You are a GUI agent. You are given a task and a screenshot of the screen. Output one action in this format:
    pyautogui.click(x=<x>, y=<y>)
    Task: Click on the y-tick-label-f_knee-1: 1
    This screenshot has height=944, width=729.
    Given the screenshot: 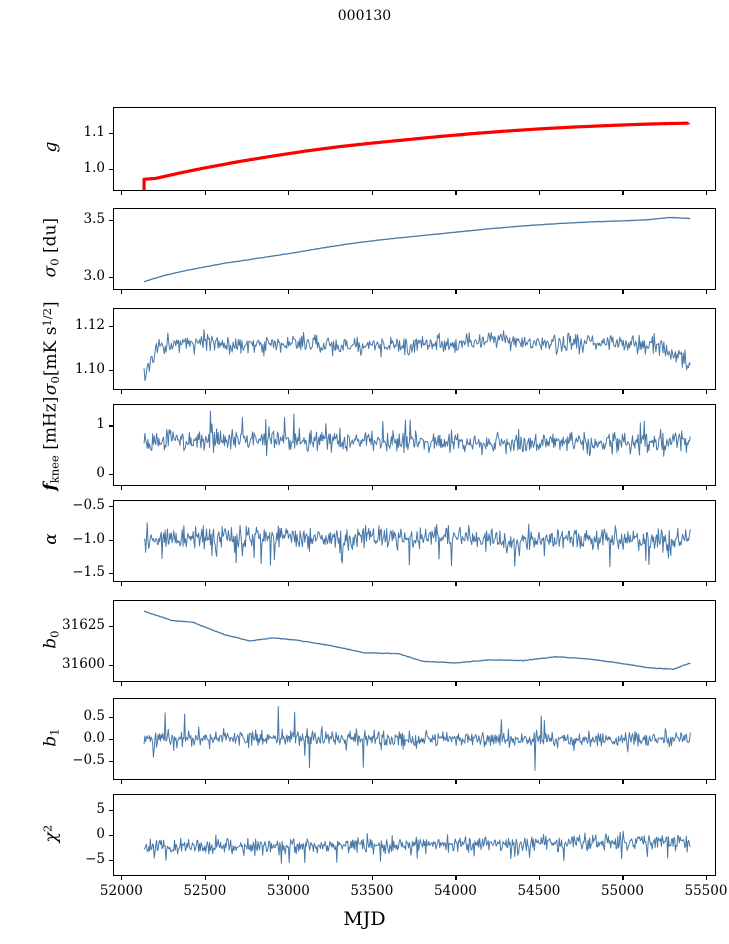 What is the action you would take?
    pyautogui.click(x=100, y=424)
    